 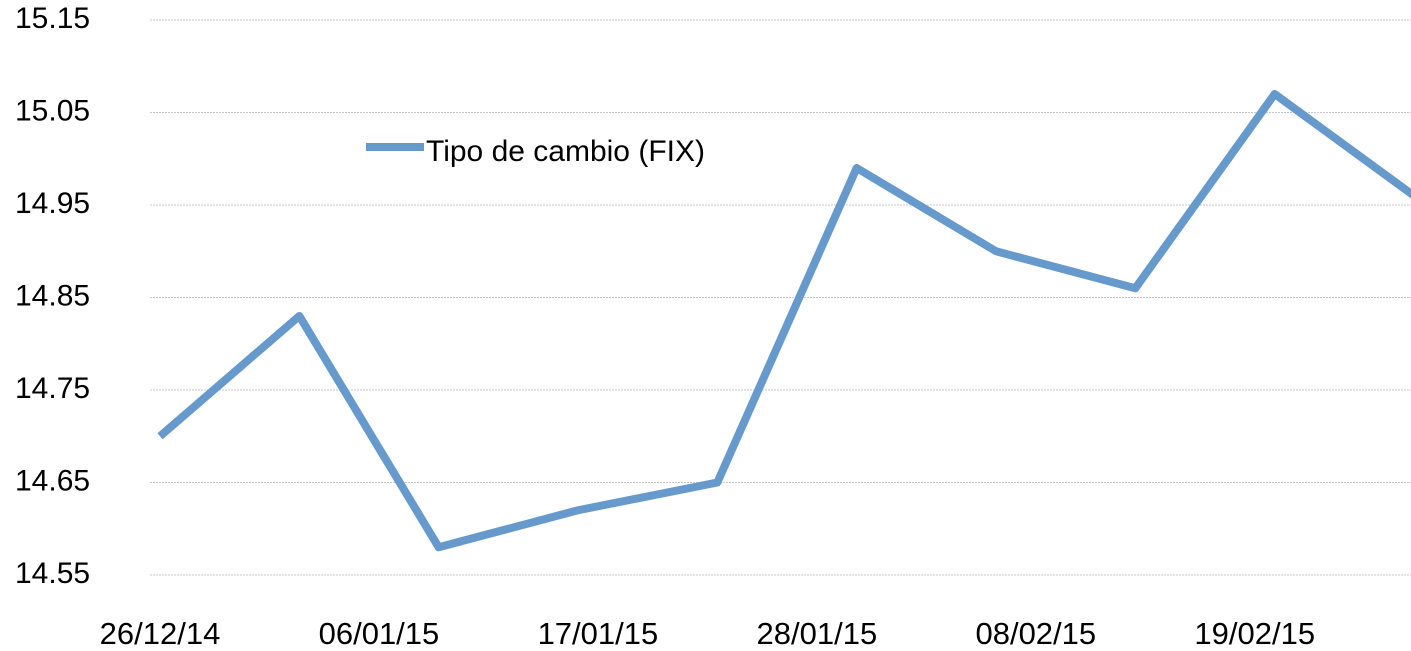 What do you see at coordinates (52, 18) in the screenshot?
I see `y-tick-label: 15.15` at bounding box center [52, 18].